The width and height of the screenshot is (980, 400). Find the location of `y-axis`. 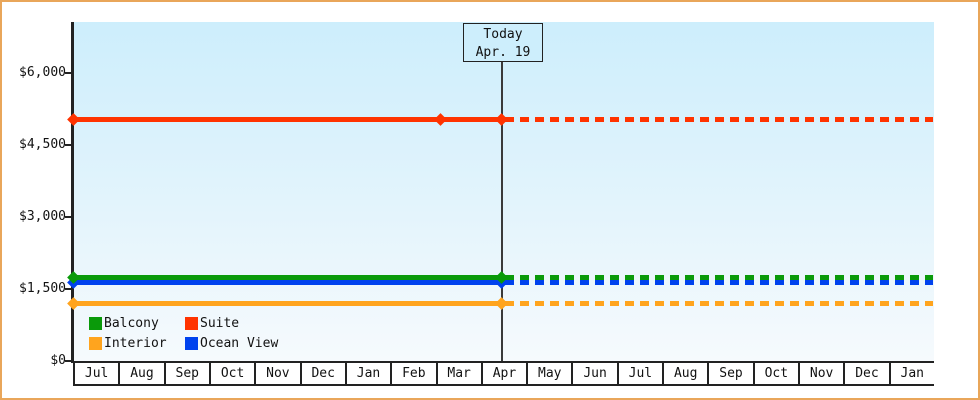

y-axis is located at coordinates (72, 192).